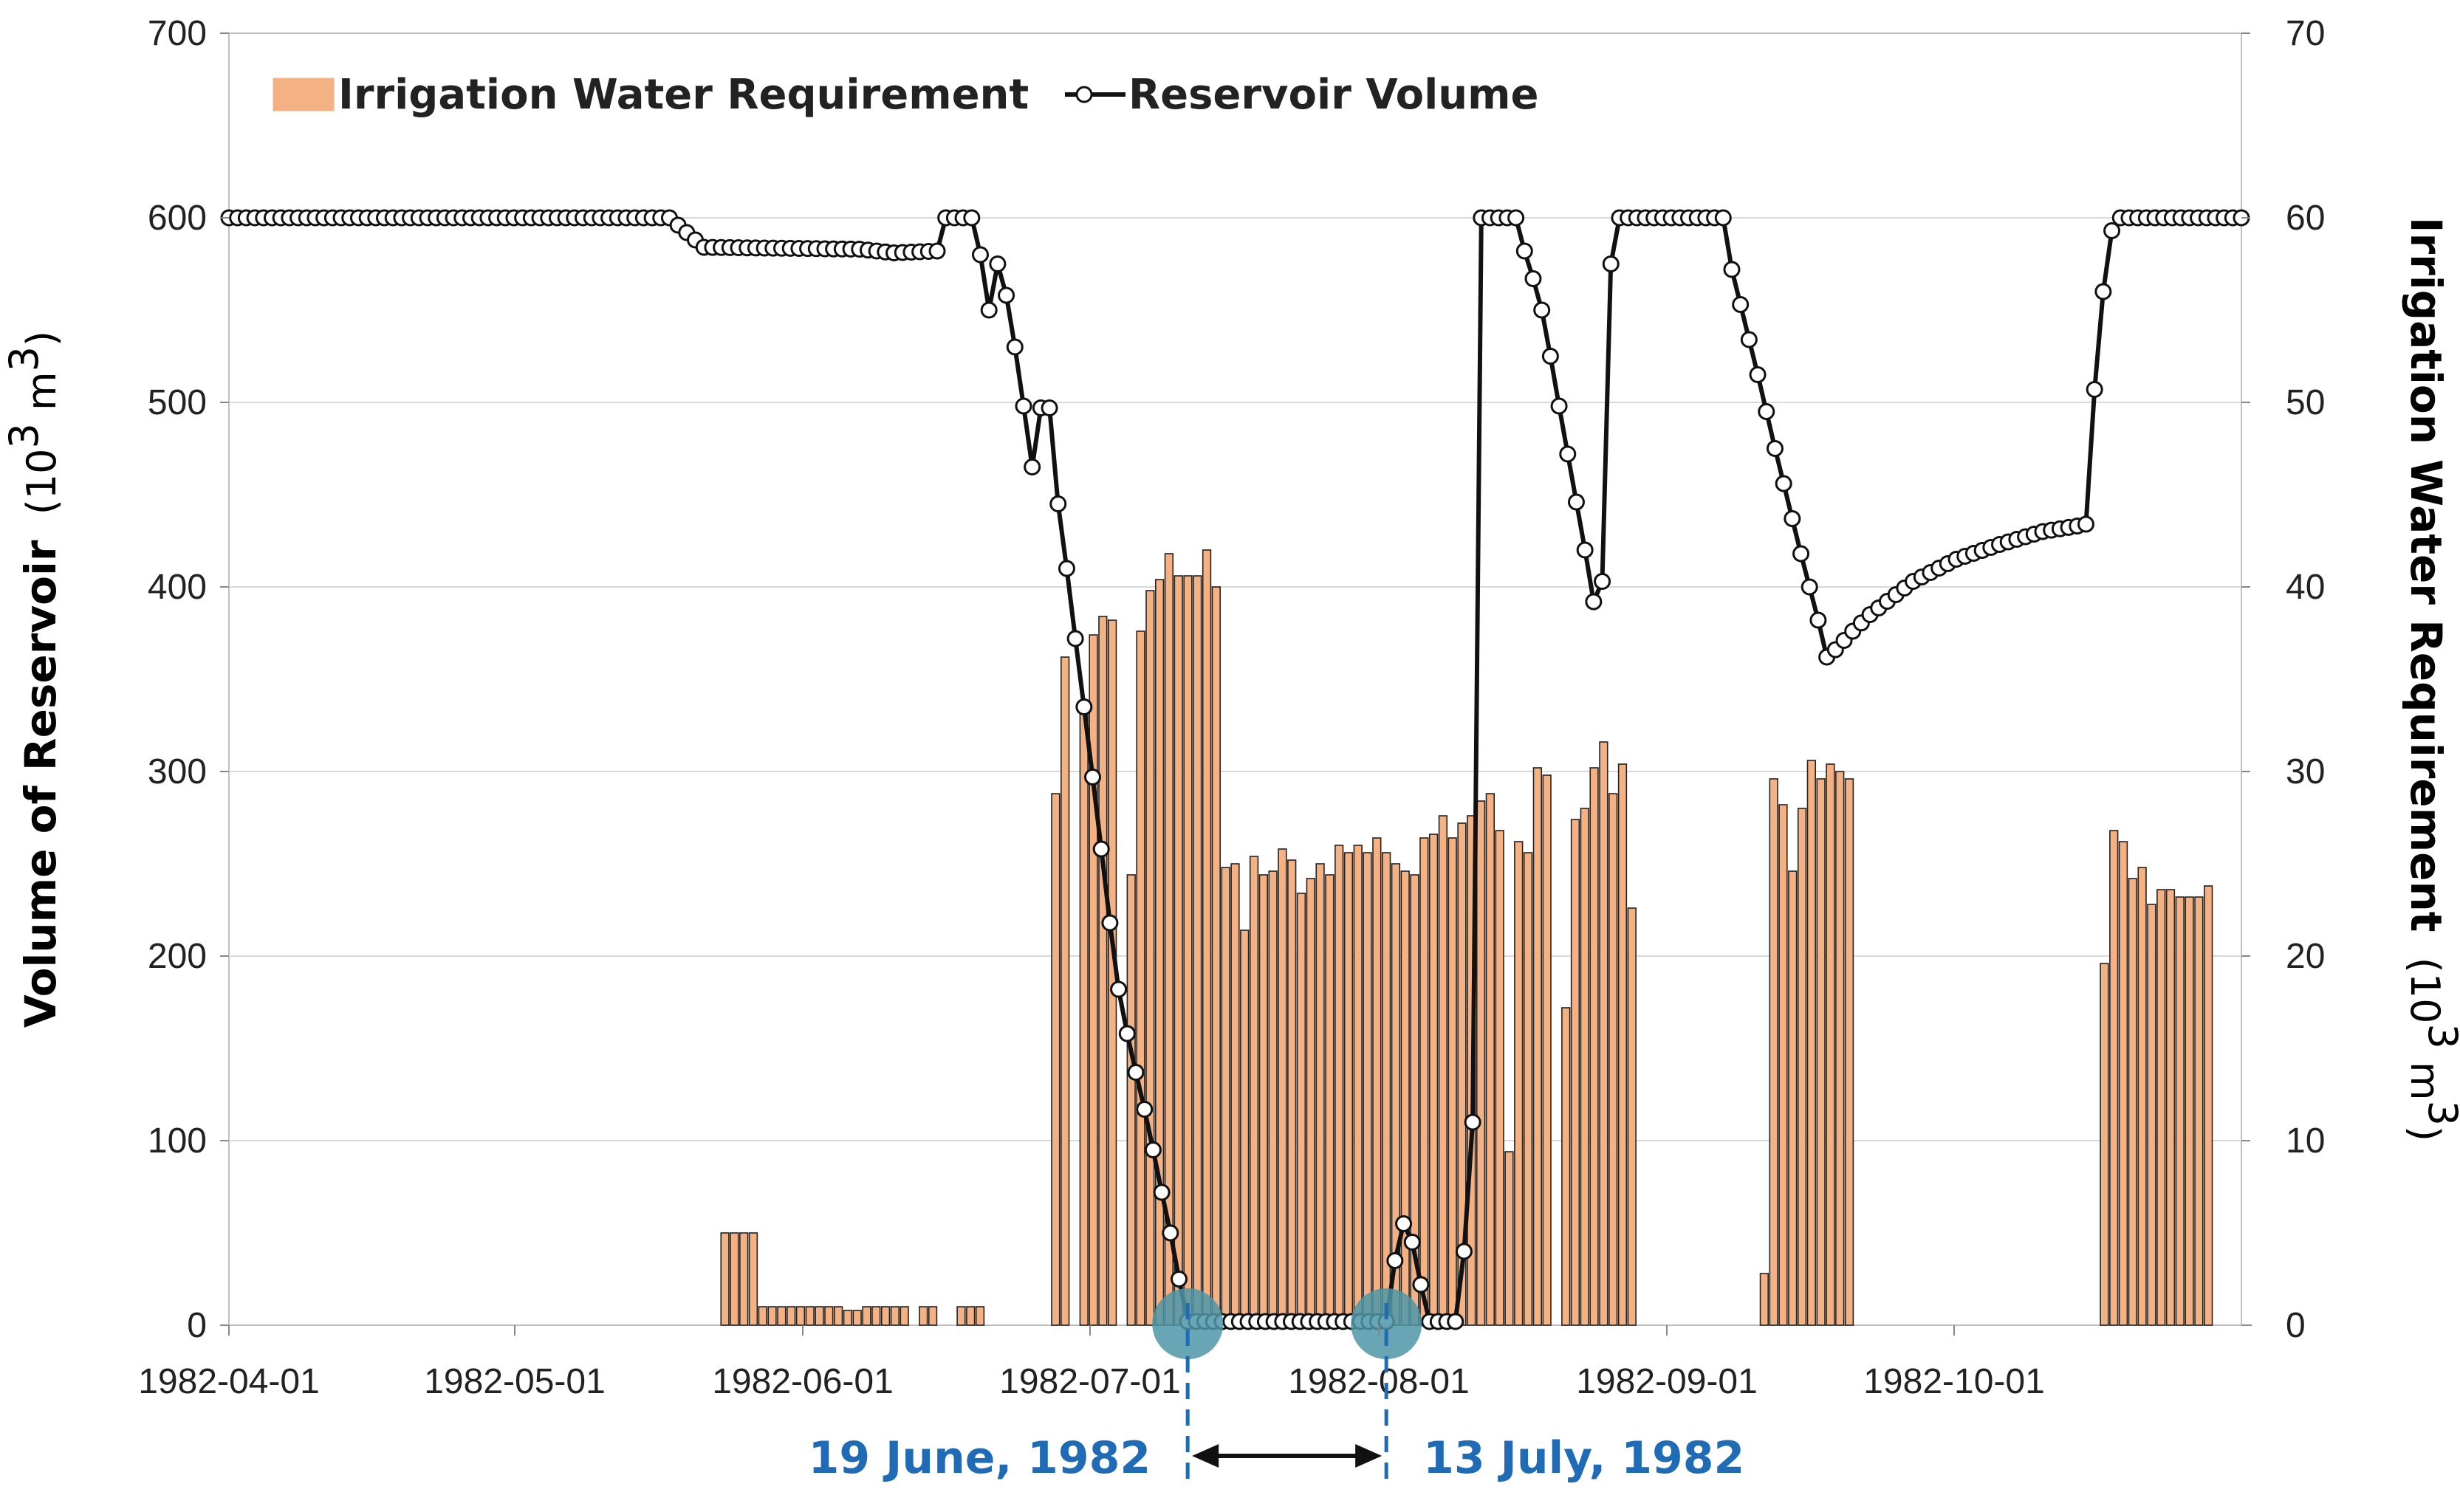  What do you see at coordinates (177, 771) in the screenshot?
I see `left-y-tick-label: 300` at bounding box center [177, 771].